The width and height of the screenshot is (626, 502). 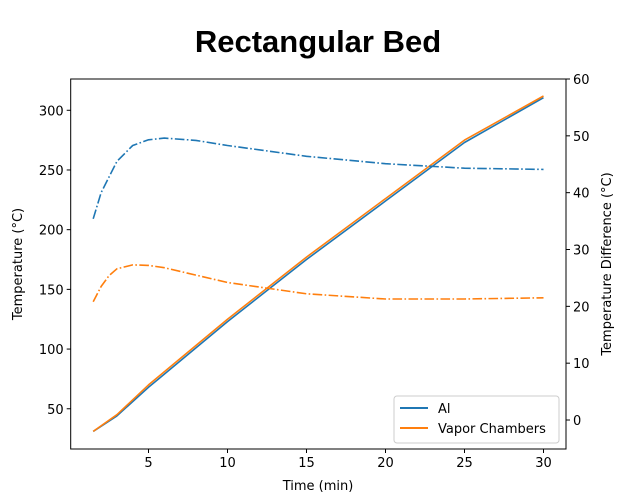 What do you see at coordinates (51, 350) in the screenshot?
I see `y-tick-label: 100` at bounding box center [51, 350].